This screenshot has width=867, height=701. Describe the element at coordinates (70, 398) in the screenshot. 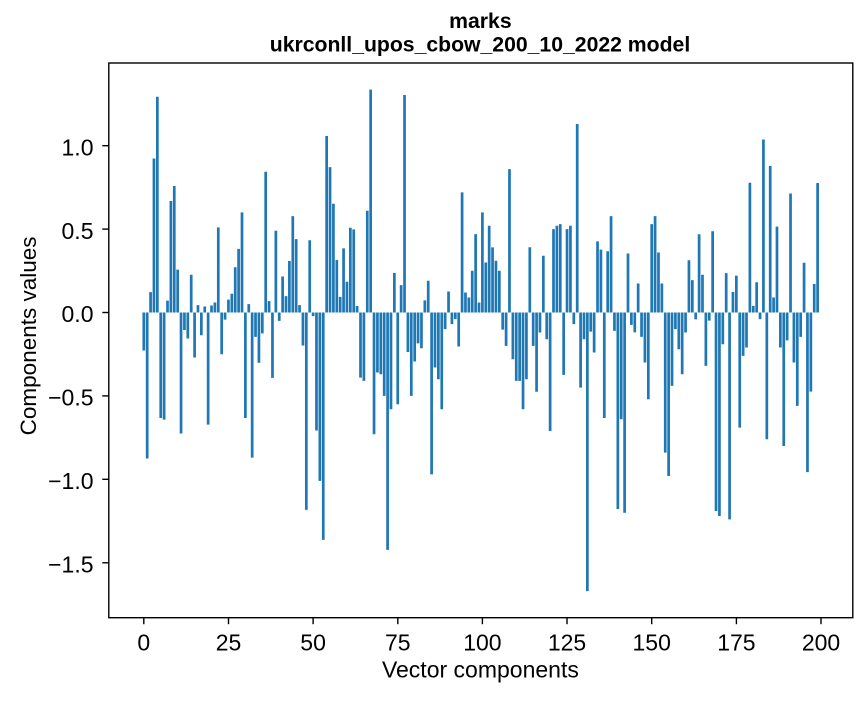

I see `svg-text: −0.5` at that location.